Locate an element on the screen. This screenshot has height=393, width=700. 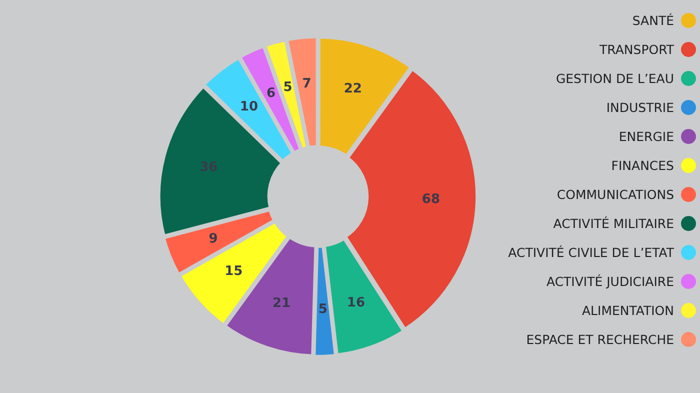
legend-label: FINANCES is located at coordinates (642, 165).